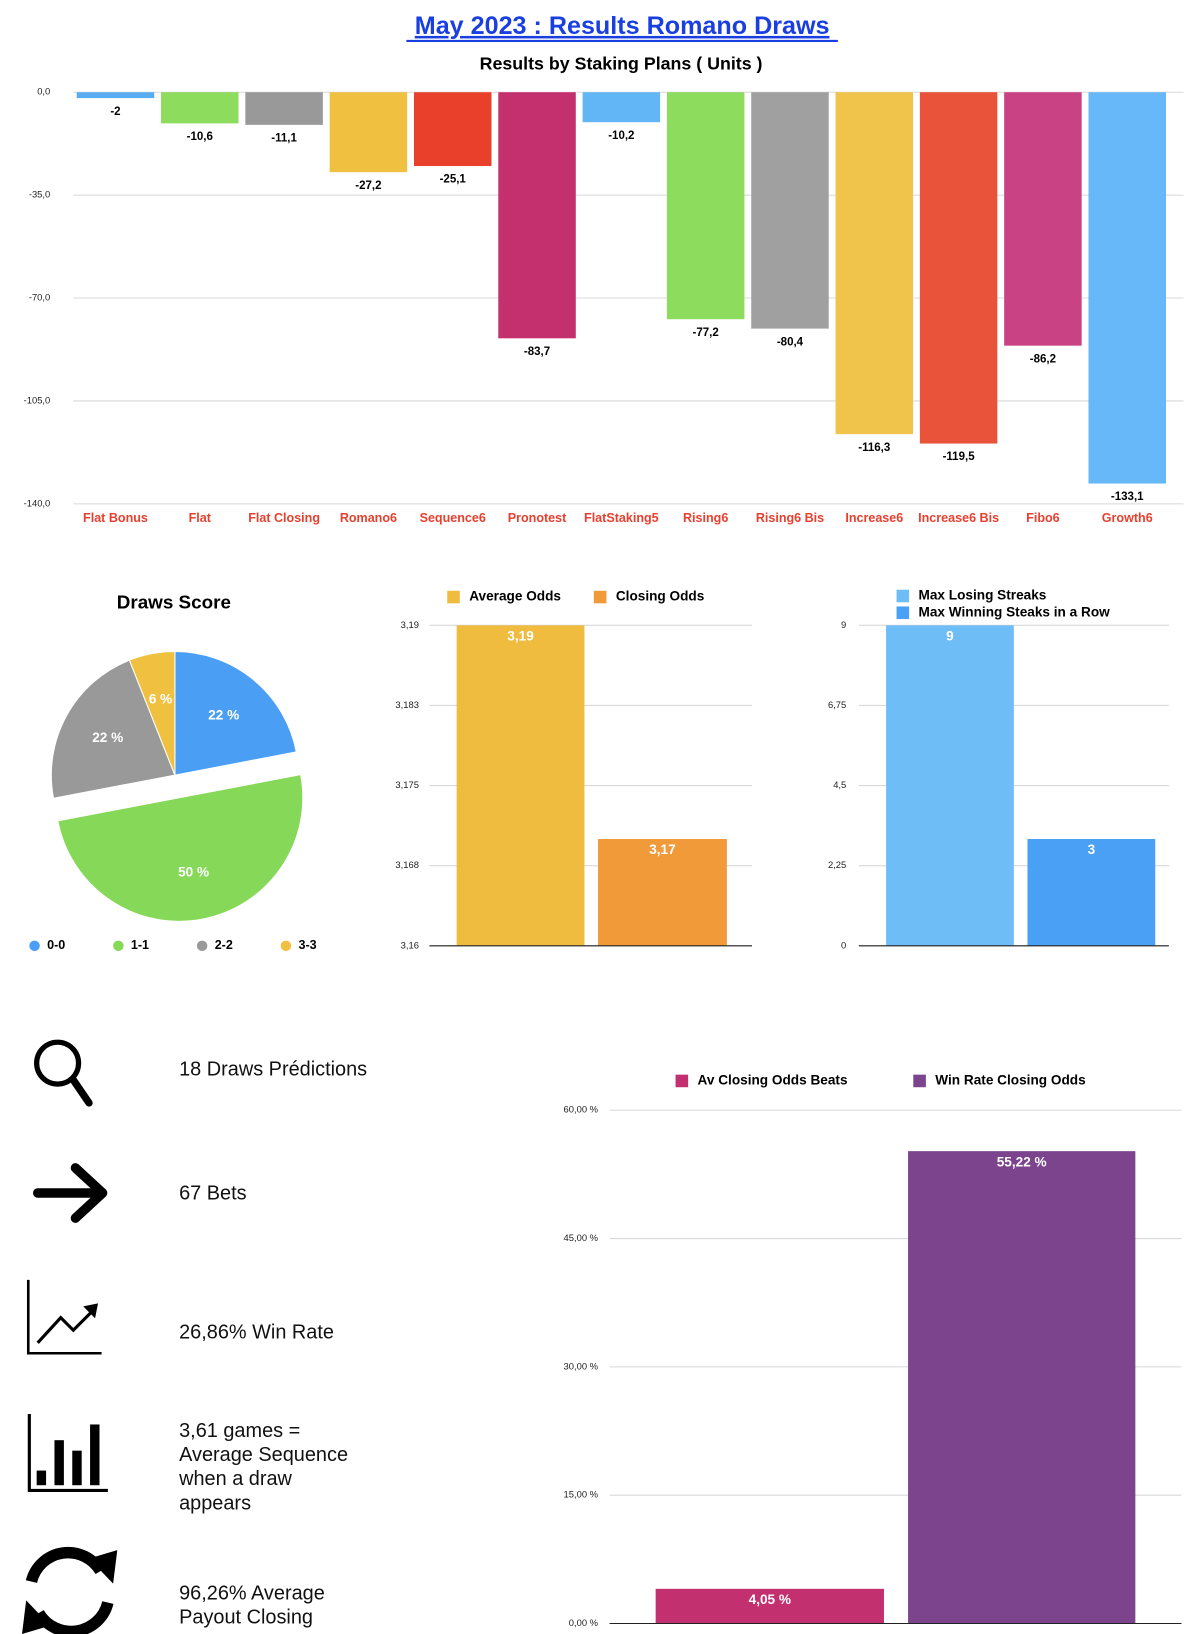  I want to click on value-label: -10,2, so click(621, 136).